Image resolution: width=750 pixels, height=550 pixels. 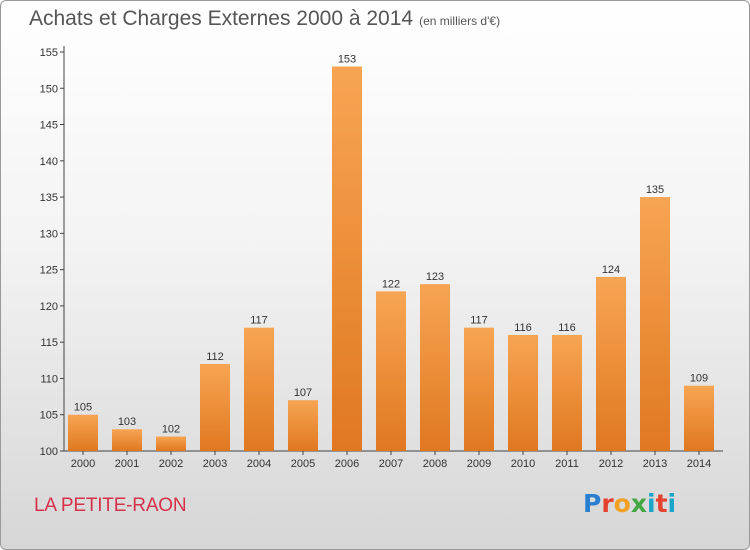 I want to click on value-label-2002: 102, so click(x=171, y=429).